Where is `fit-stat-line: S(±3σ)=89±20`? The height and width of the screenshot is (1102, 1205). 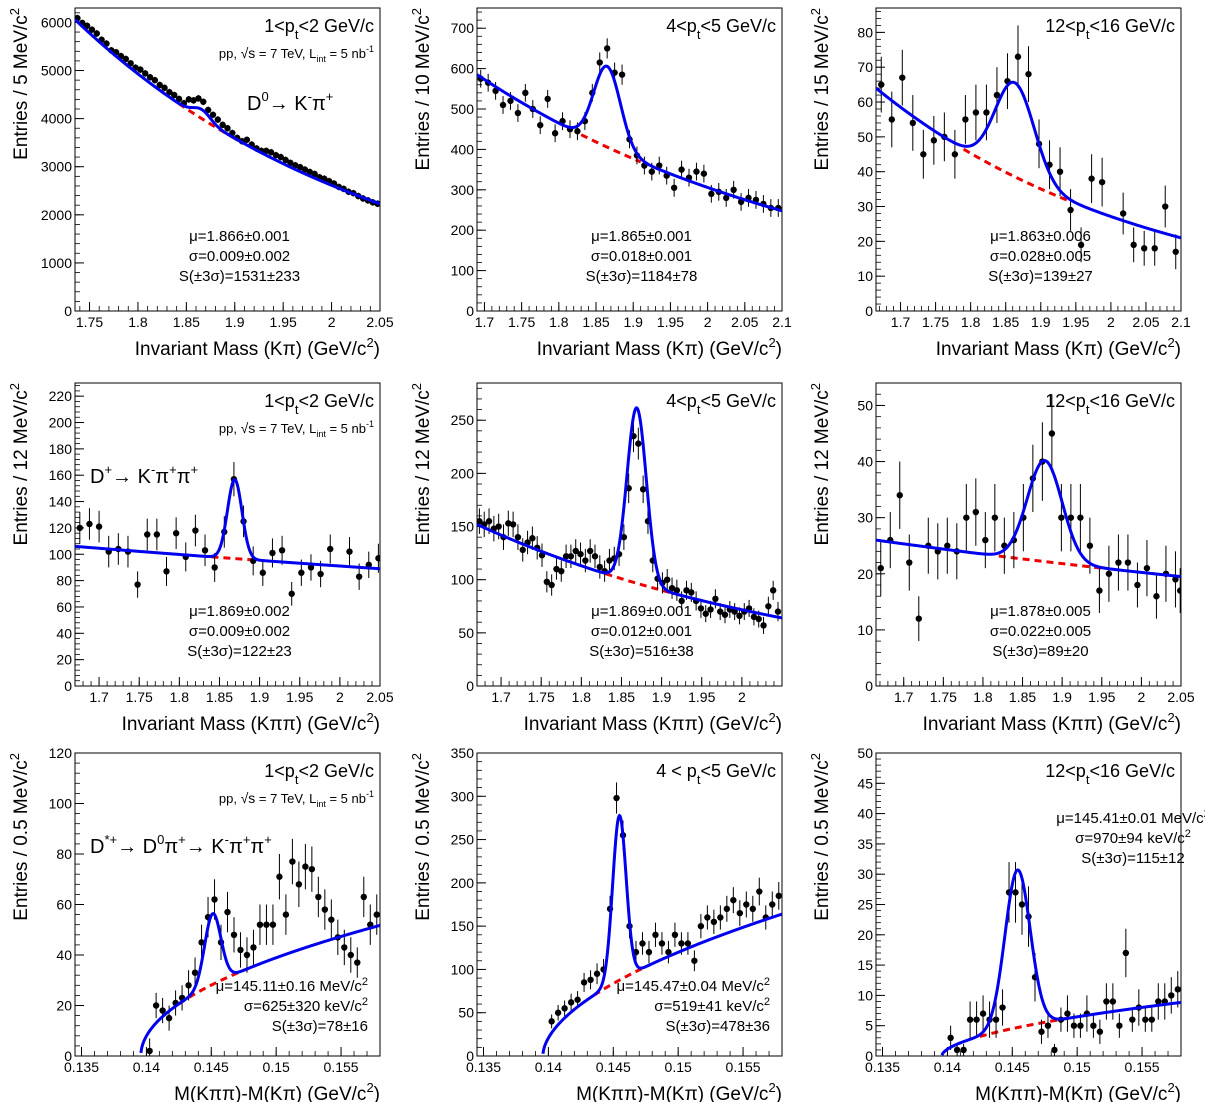 fit-stat-line: S(±3σ)=89±20 is located at coordinates (1040, 651).